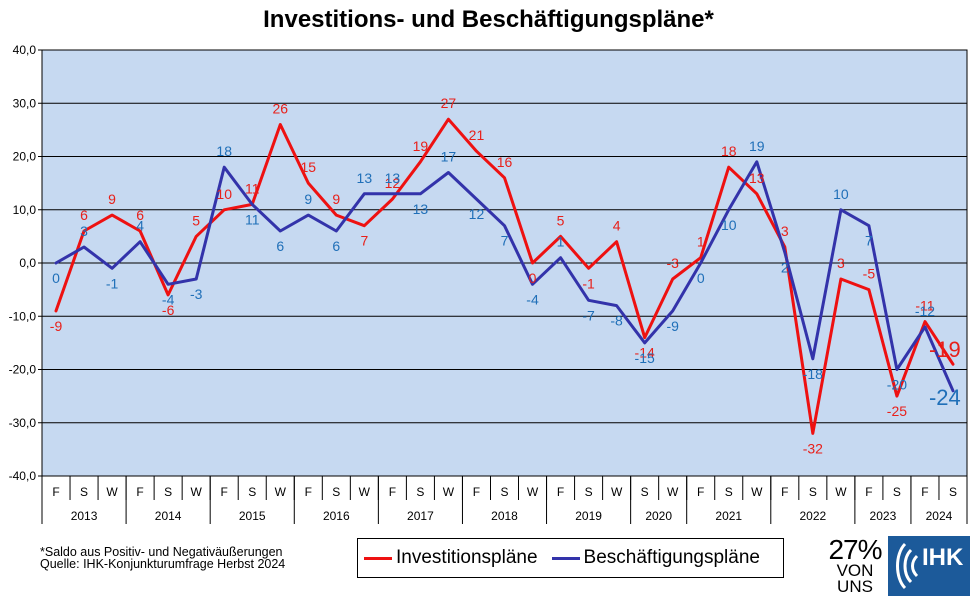  Describe the element at coordinates (23, 423) in the screenshot. I see `y-tick-label: -30,0` at that location.